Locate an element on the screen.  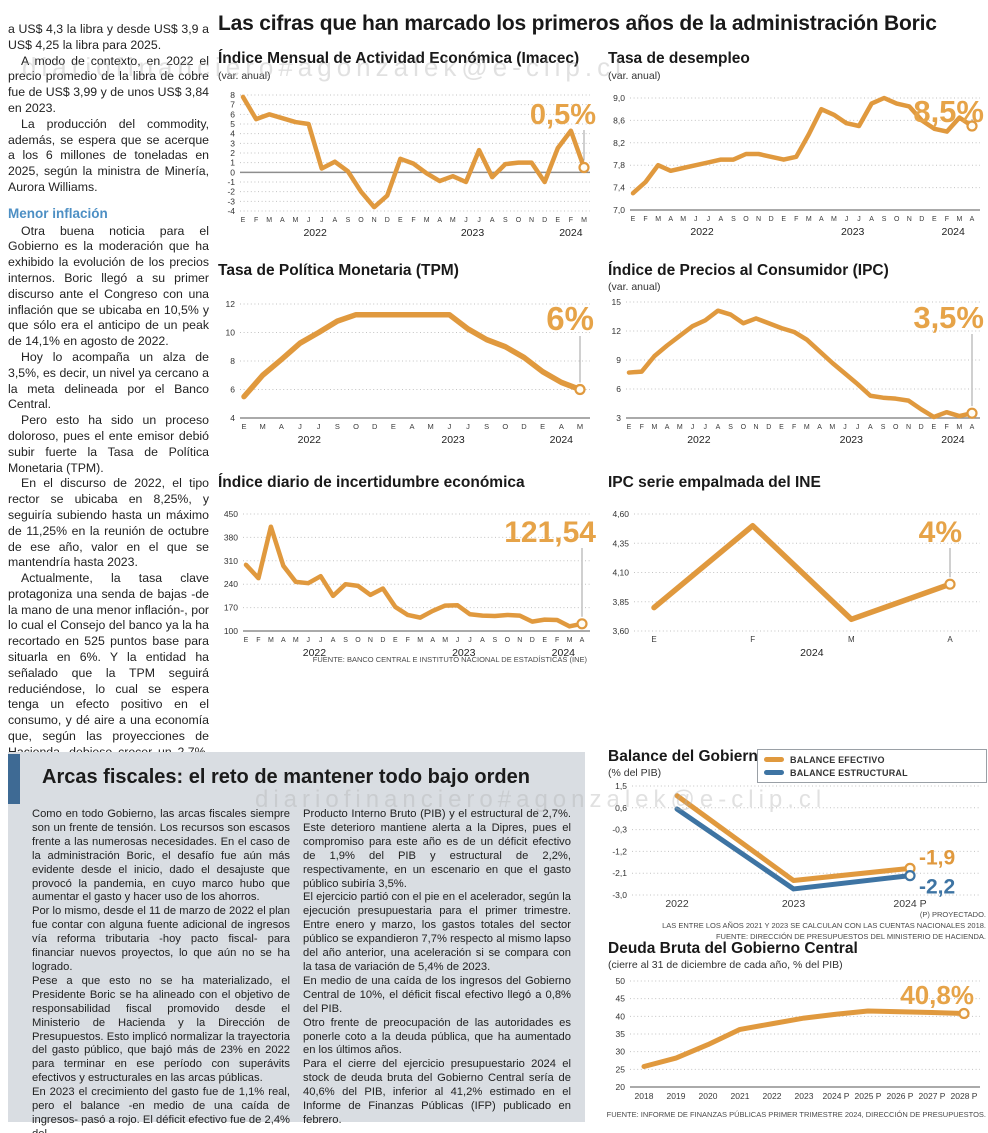
svg-text: 1 is located at coordinates (232, 163).